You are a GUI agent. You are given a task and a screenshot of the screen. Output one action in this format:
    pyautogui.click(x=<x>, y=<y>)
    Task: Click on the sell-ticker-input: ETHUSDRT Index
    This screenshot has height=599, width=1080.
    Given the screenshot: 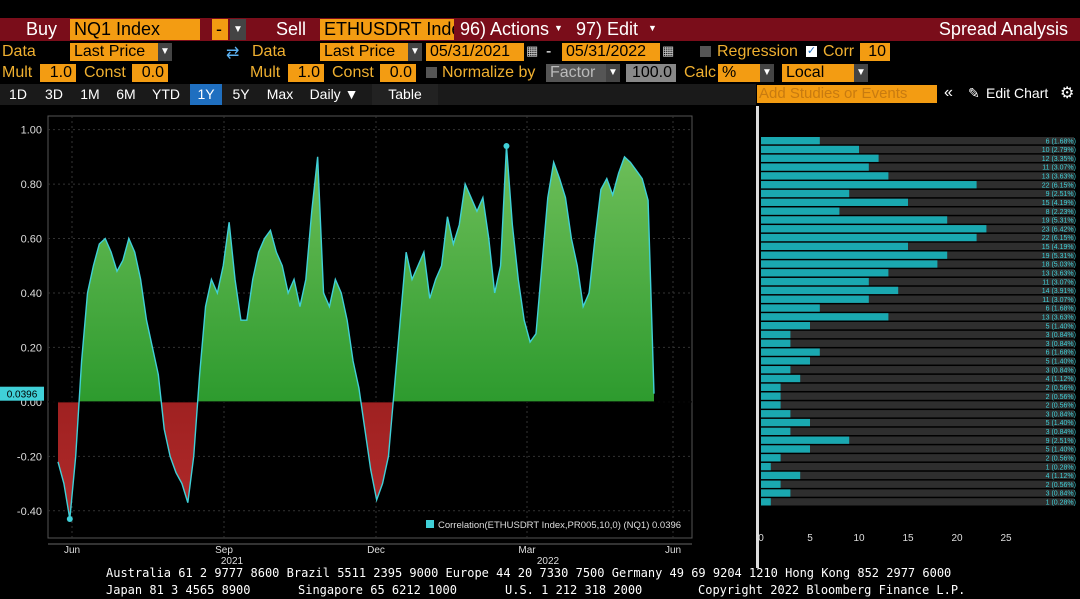 What is the action you would take?
    pyautogui.click(x=387, y=29)
    